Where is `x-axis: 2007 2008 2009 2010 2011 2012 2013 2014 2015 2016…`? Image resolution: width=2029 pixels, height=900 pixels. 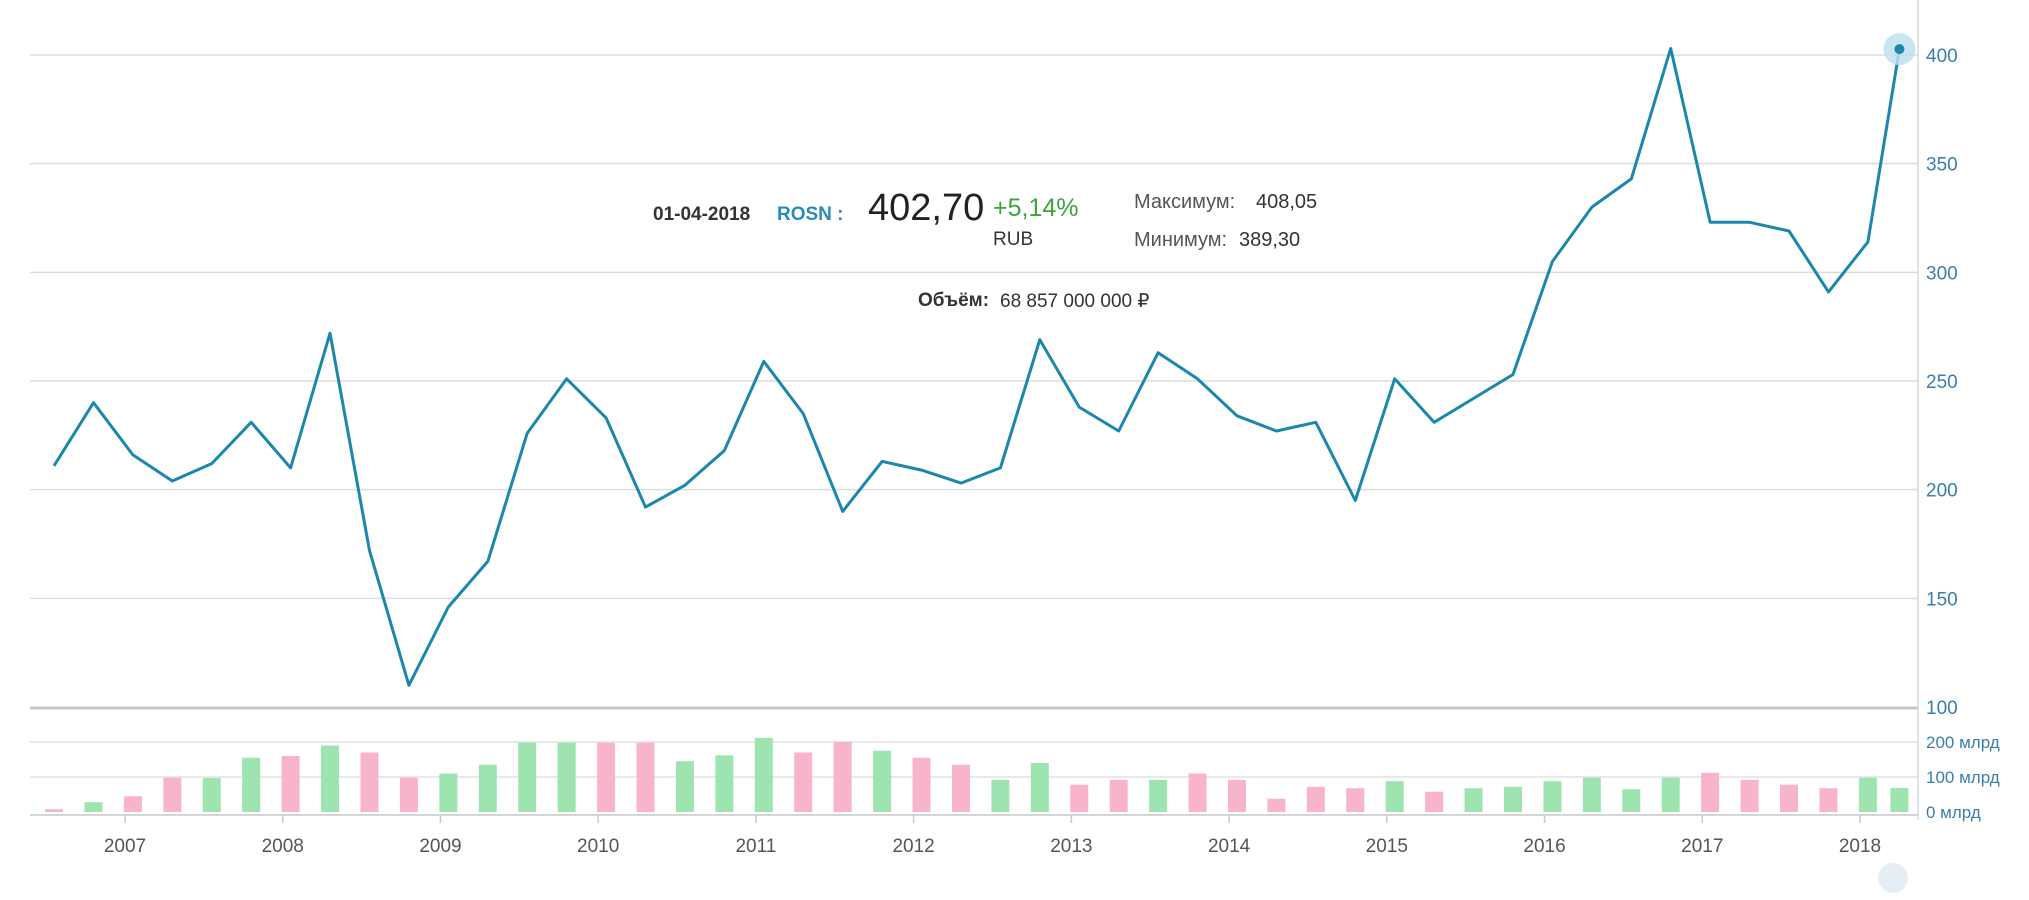
x-axis: 2007 2008 2009 2010 2011 2012 2013 2014 2015 2016… is located at coordinates (992, 836).